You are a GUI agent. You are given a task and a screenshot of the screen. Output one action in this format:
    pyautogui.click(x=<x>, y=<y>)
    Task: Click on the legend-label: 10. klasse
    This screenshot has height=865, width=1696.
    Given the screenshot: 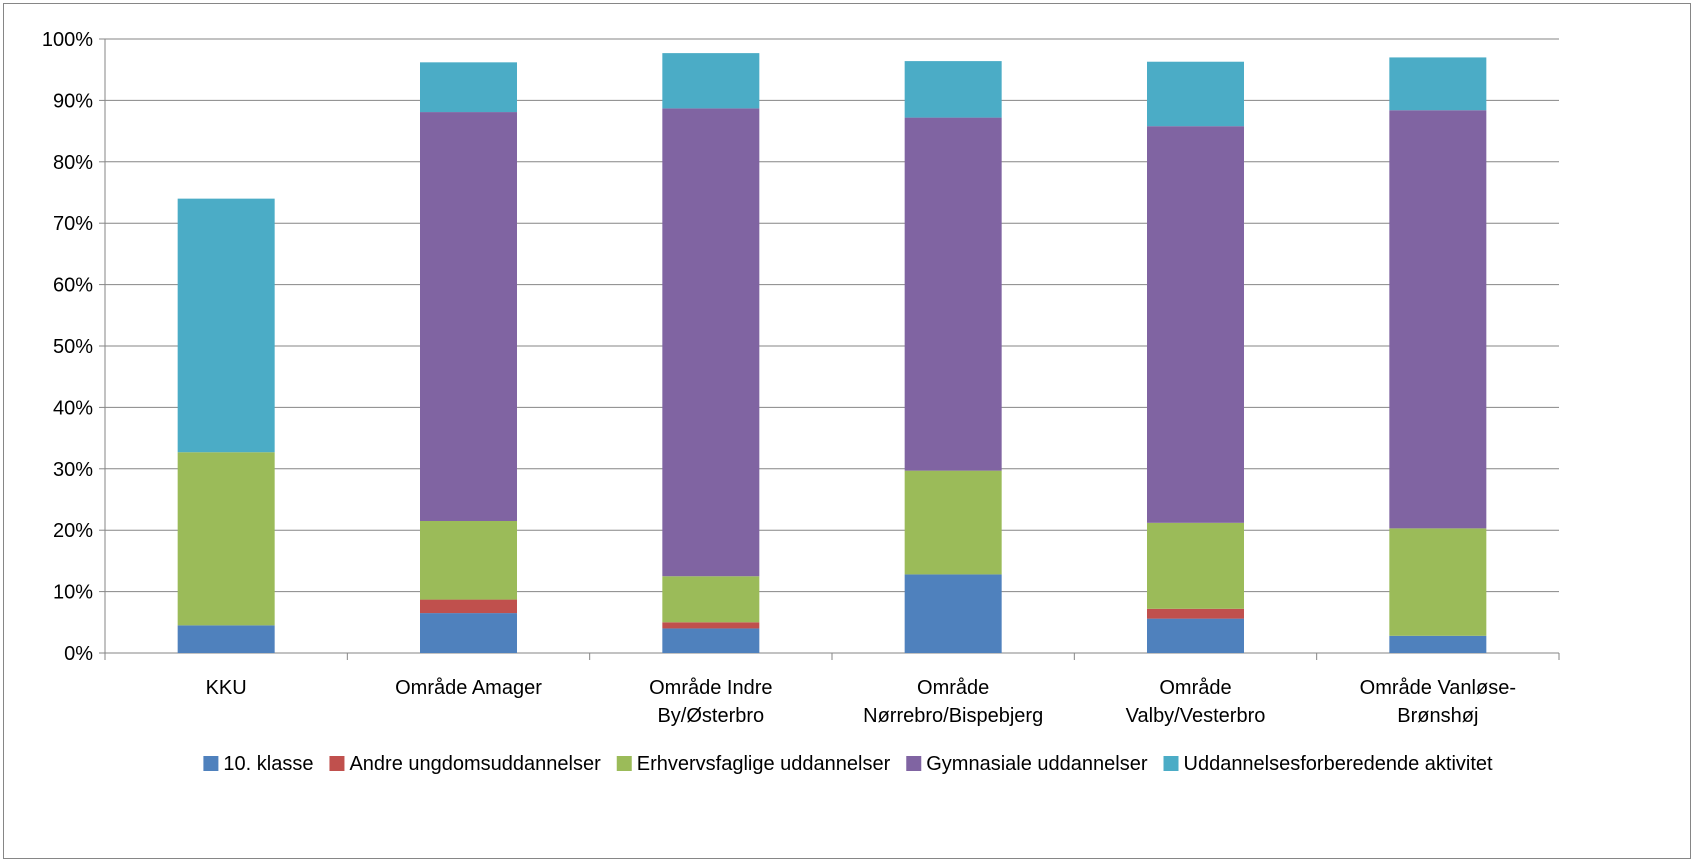 What is the action you would take?
    pyautogui.click(x=268, y=764)
    